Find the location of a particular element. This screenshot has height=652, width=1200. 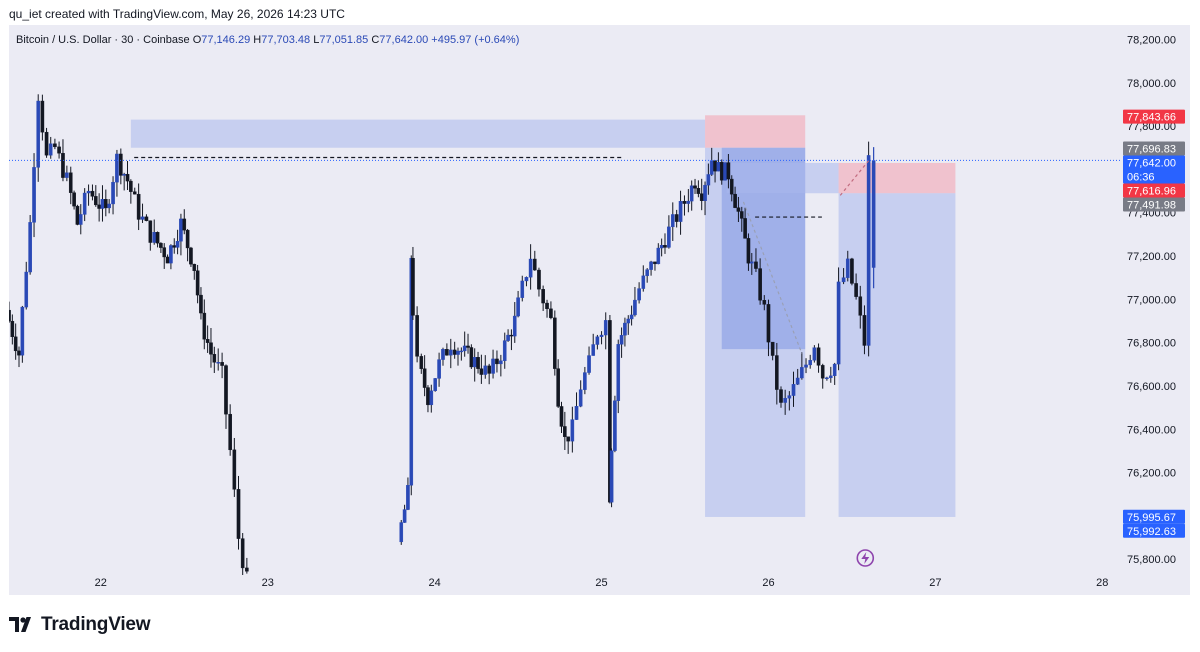

open-value: 77,146.29 is located at coordinates (226, 40).